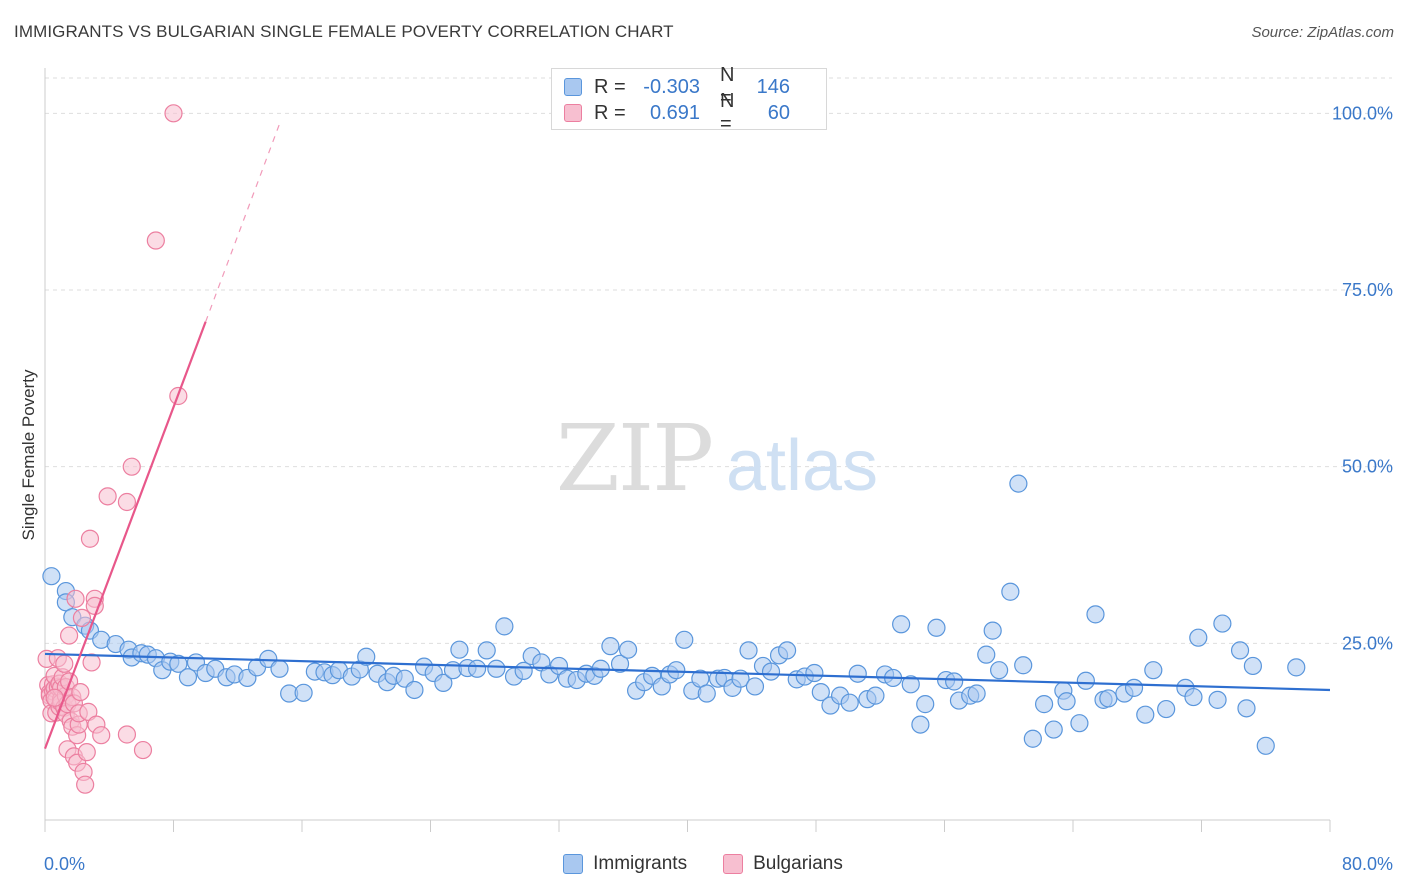 The height and width of the screenshot is (892, 1406). What do you see at coordinates (733, 864) in the screenshot?
I see `bulgarians-legend-swatch` at bounding box center [733, 864].